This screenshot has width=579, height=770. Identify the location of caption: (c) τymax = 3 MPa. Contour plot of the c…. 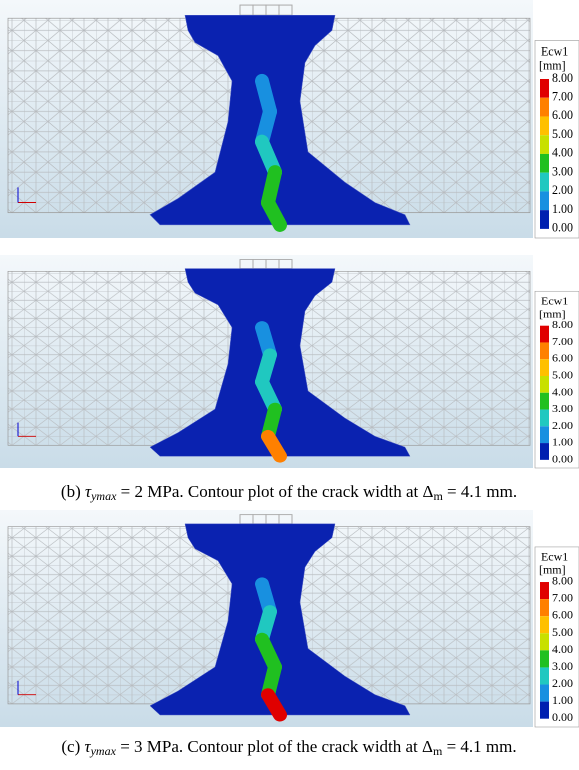
(288, 747).